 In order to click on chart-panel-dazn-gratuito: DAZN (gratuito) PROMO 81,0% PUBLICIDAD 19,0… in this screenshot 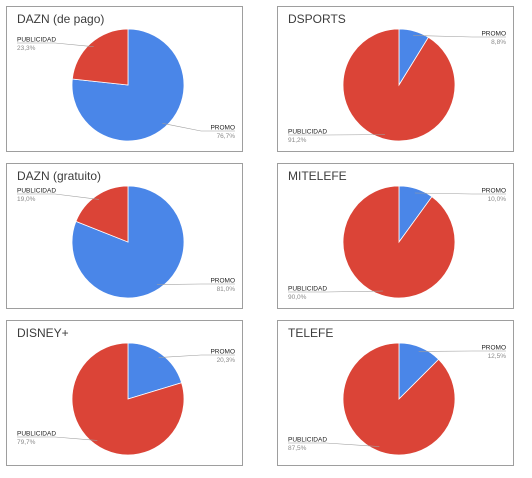, I will do `click(124, 236)`.